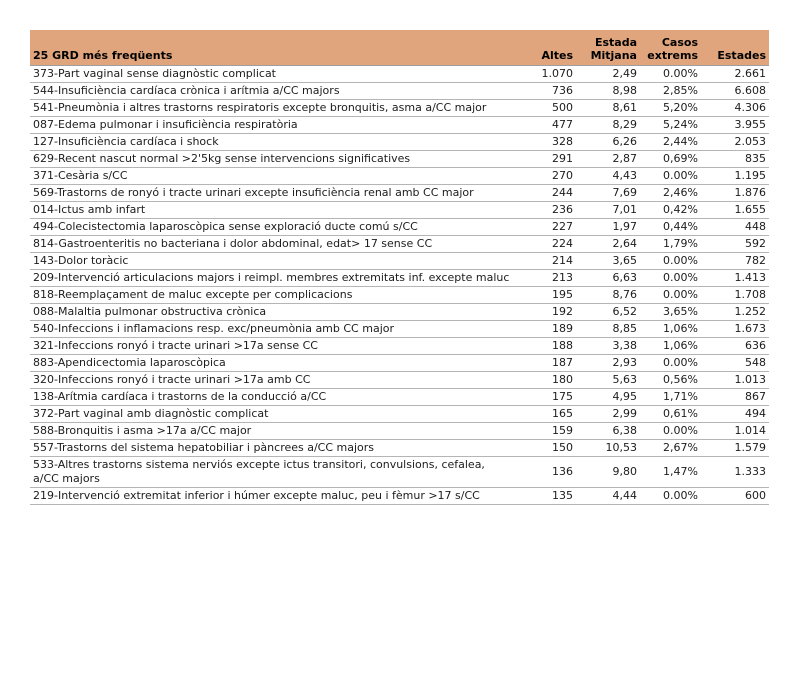  I want to click on estades-cell: 1.195, so click(735, 176).